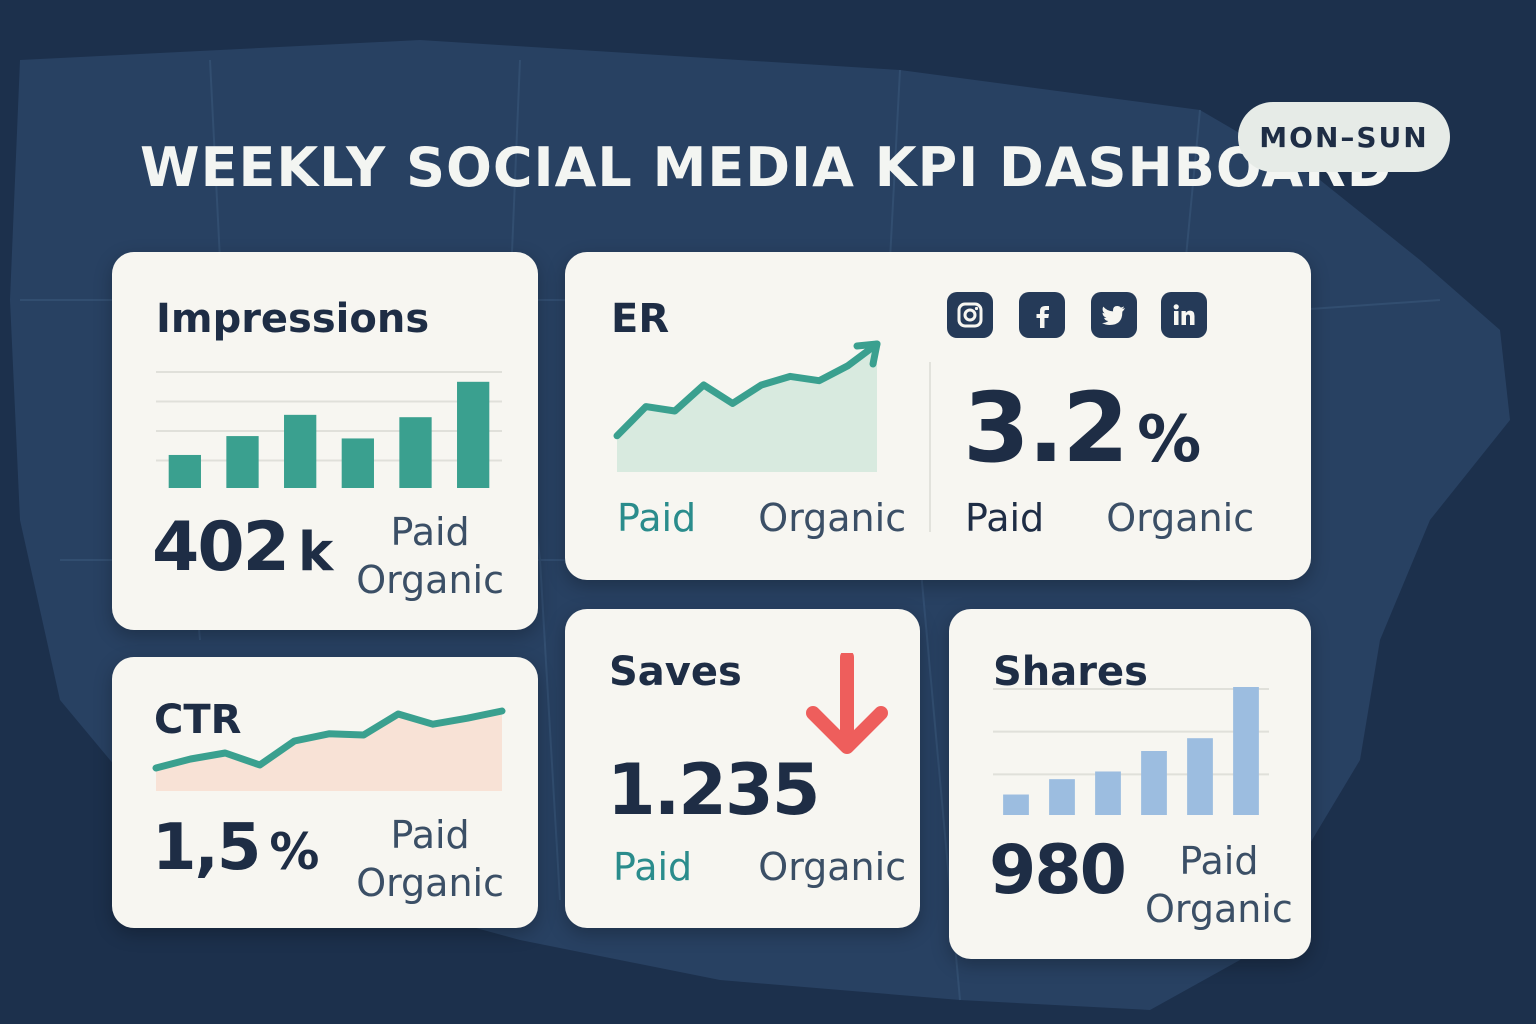  I want to click on er-legend-right: Paid Organic, so click(1109, 518).